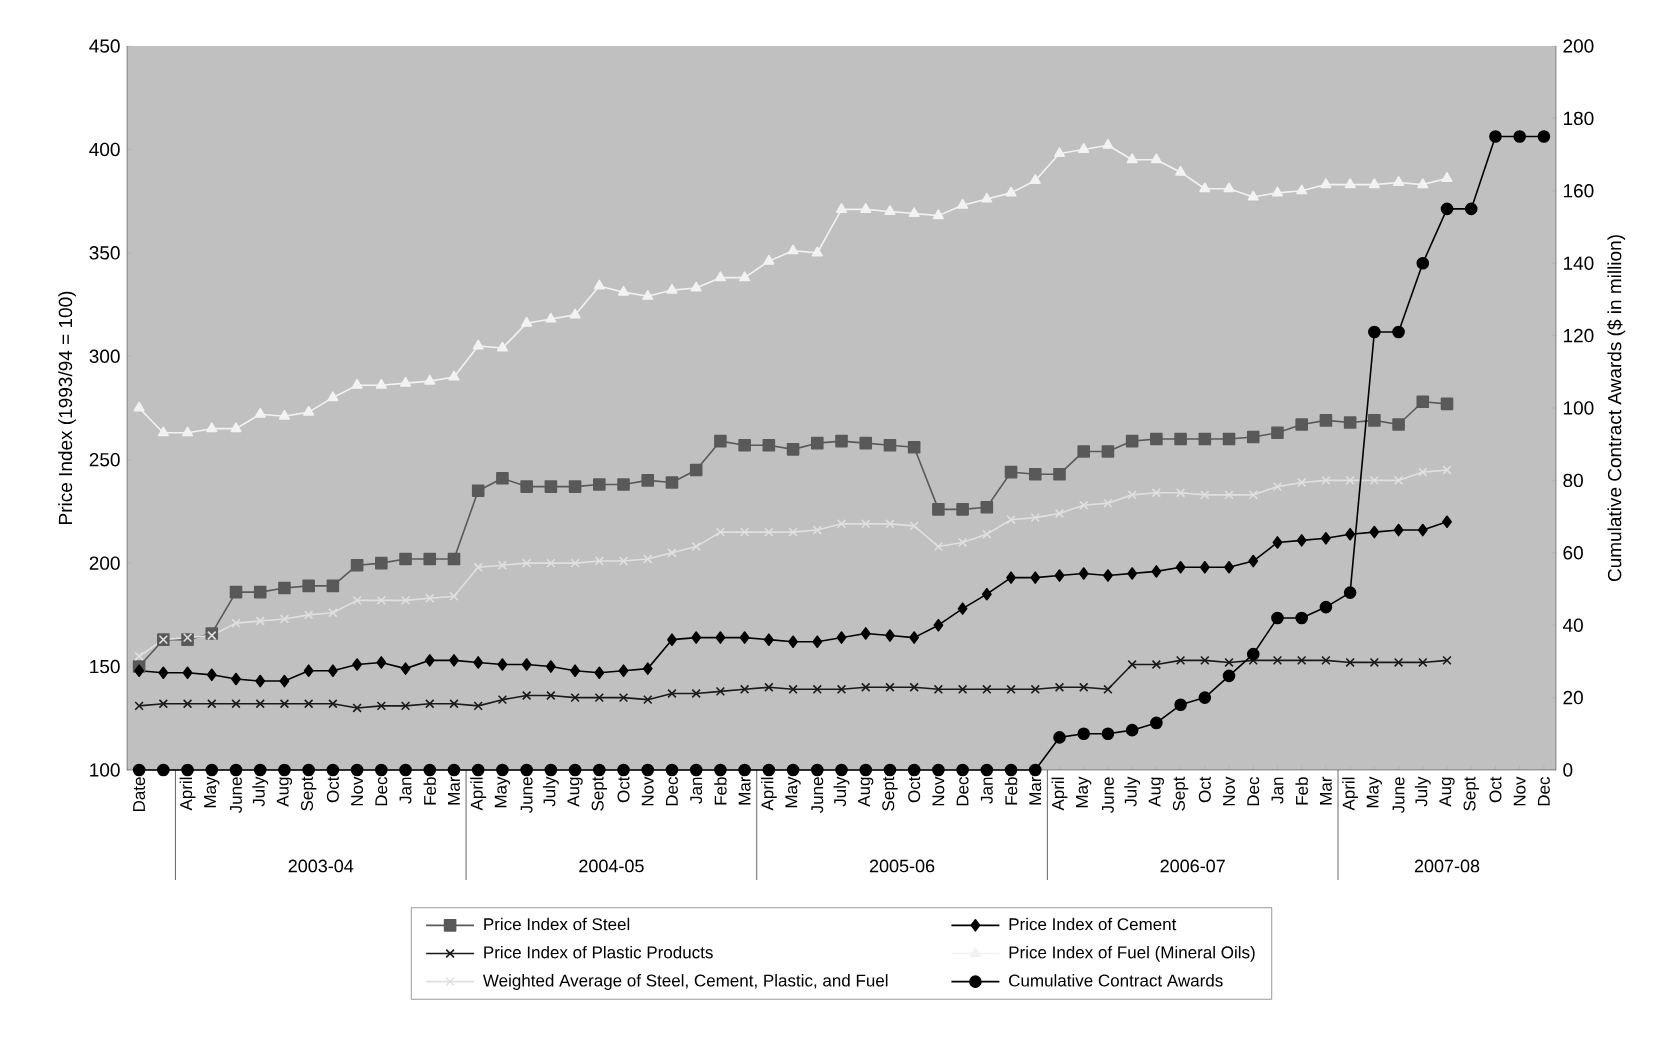 This screenshot has width=1663, height=1038. Describe the element at coordinates (1156, 792) in the screenshot. I see `x-tick-label: Aug` at that location.